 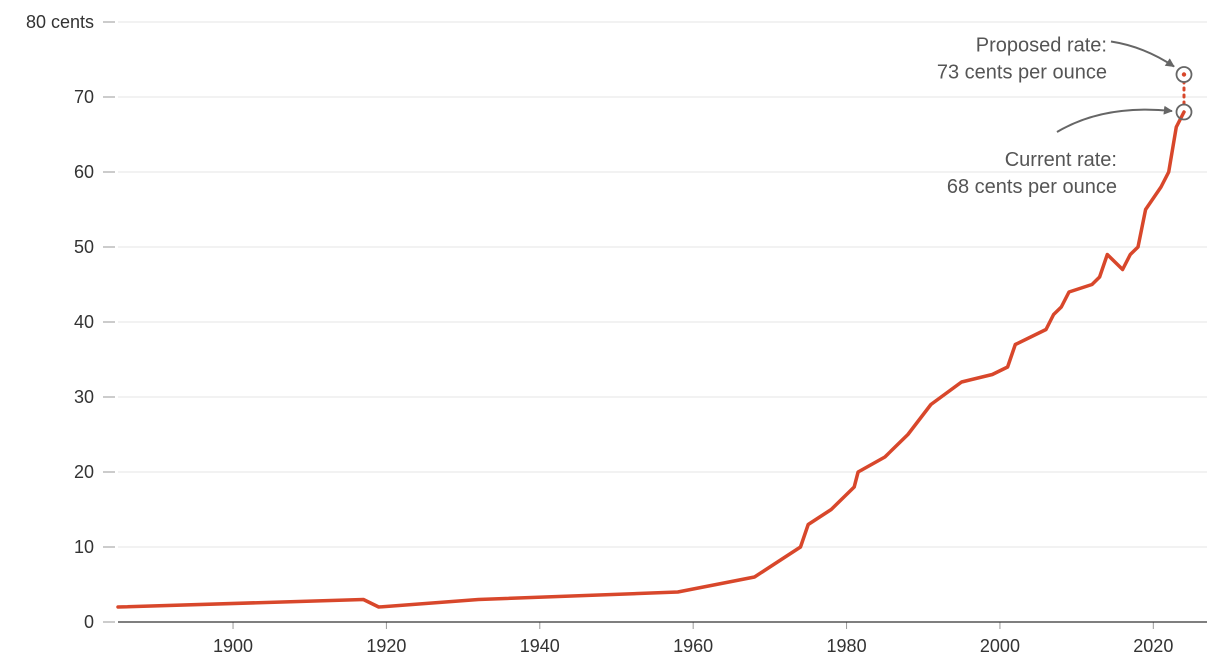 What do you see at coordinates (1184, 112) in the screenshot?
I see `current-rate-marker` at bounding box center [1184, 112].